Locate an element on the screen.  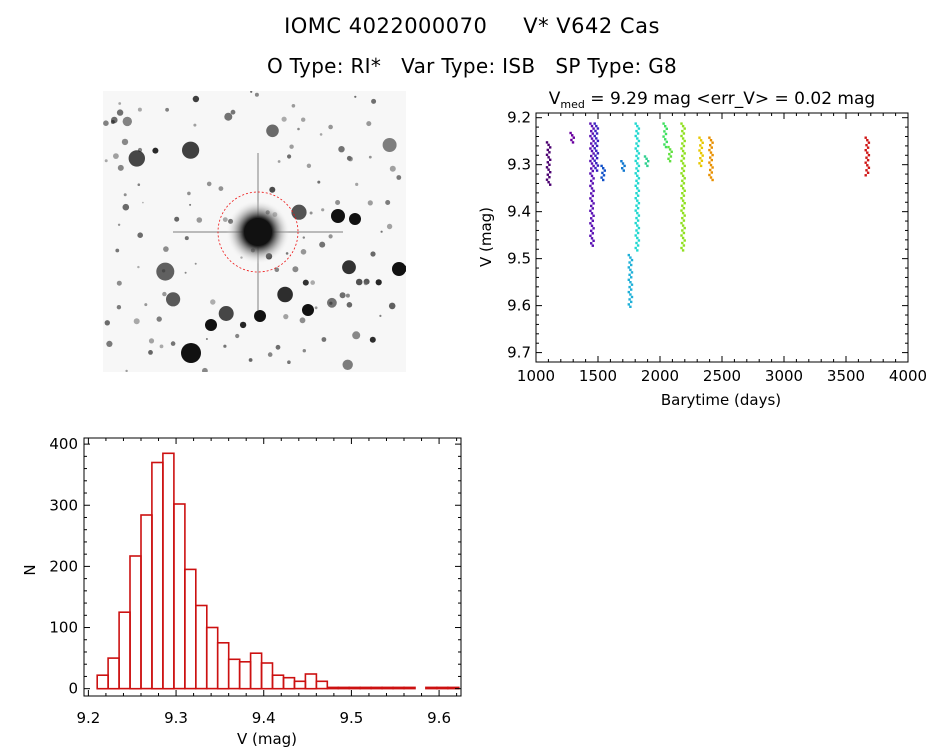
chart-title-line1: IOMC 4022000070 V* V642 Cas is located at coordinates (472, 26).